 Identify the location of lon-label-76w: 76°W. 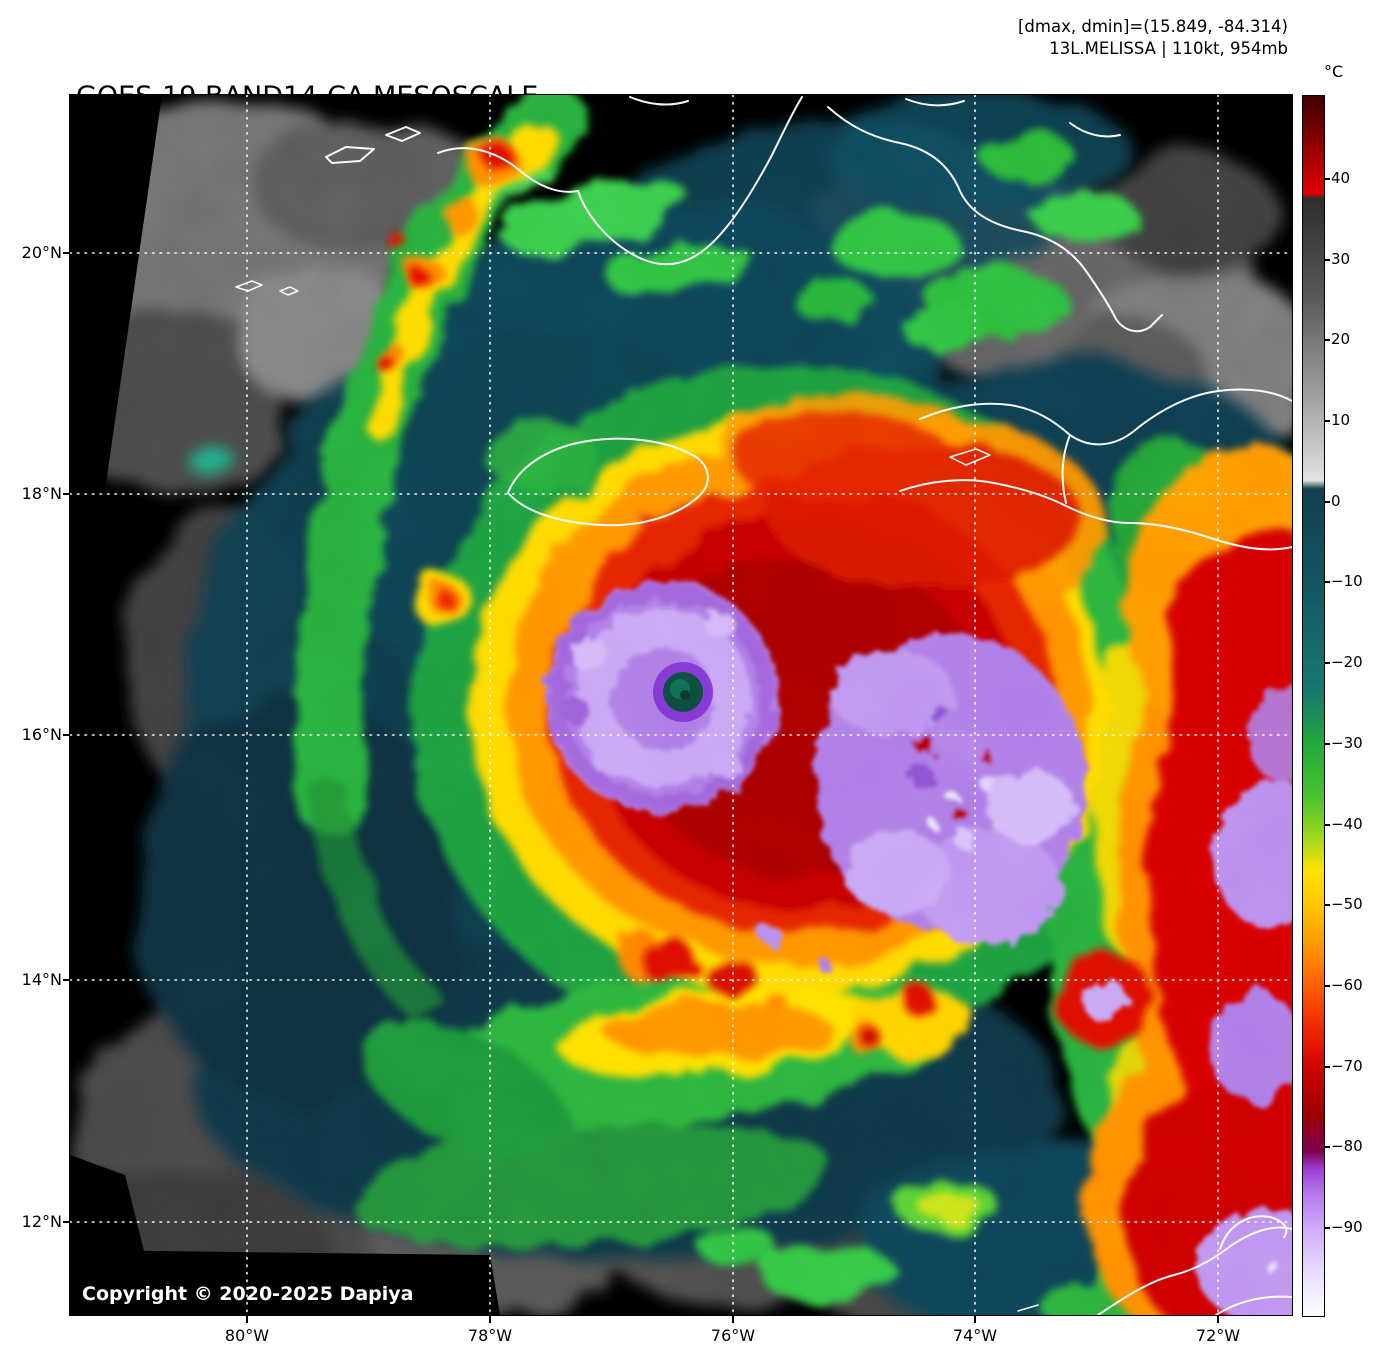
(733, 1335).